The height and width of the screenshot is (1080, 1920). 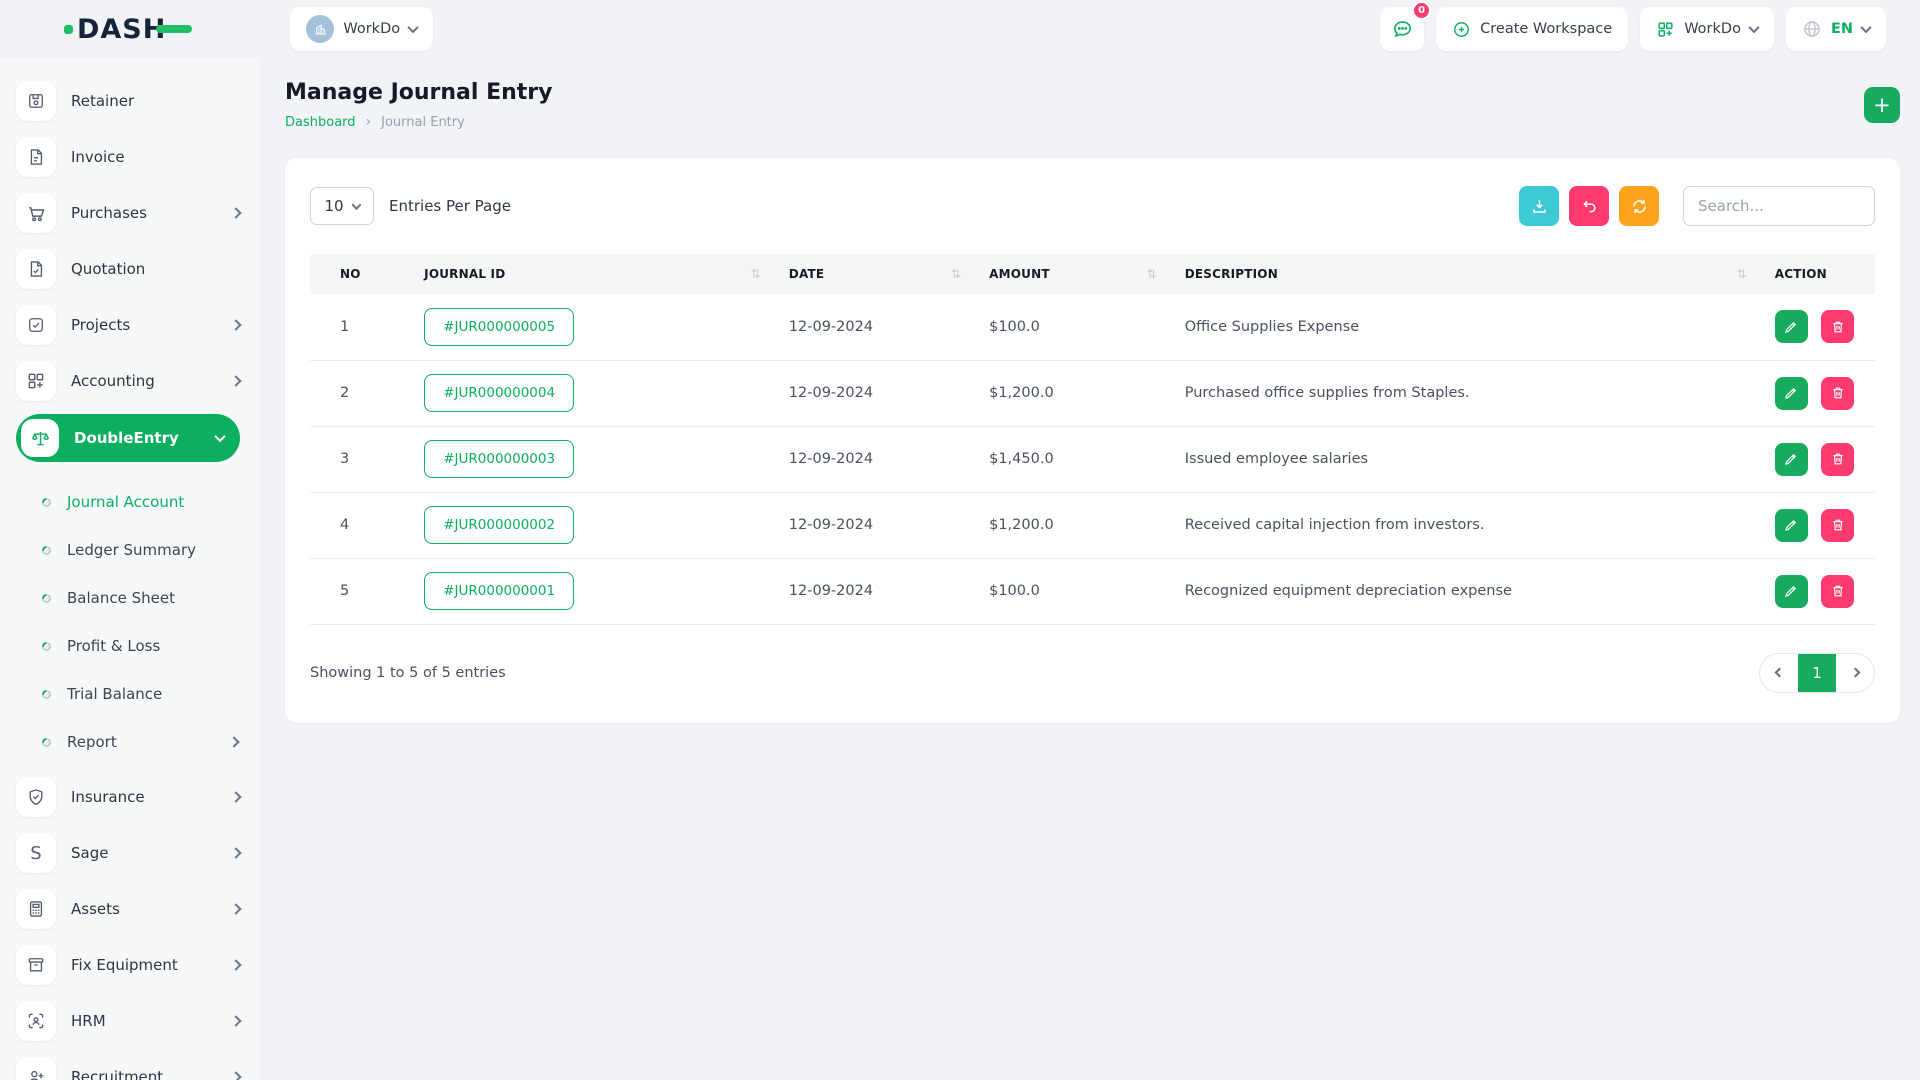 I want to click on row-description: Purchased office supplies from Staples., so click(x=1465, y=393).